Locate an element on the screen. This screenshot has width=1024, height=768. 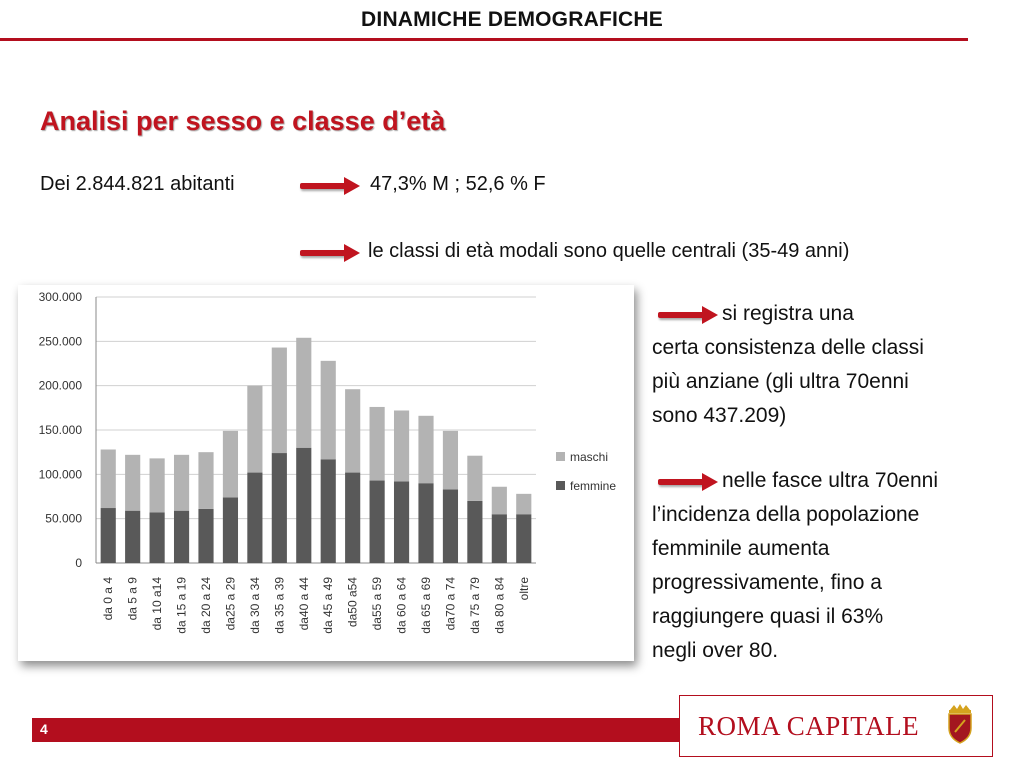
rome-crest-icon is located at coordinates (960, 724).